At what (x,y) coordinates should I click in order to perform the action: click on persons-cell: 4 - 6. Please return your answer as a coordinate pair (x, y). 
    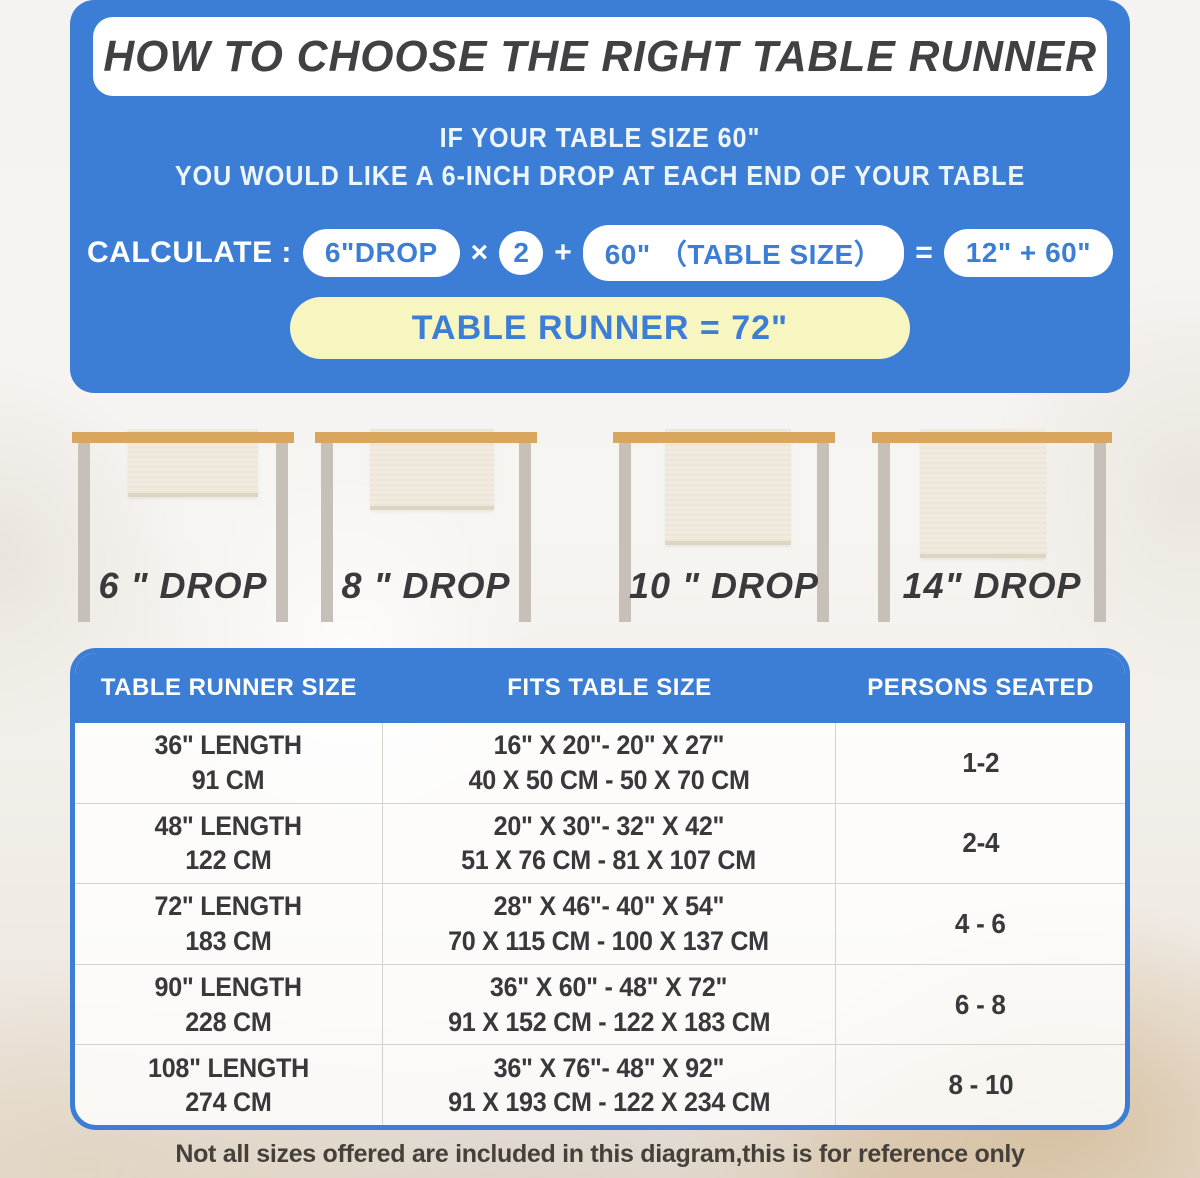
    Looking at the image, I should click on (980, 924).